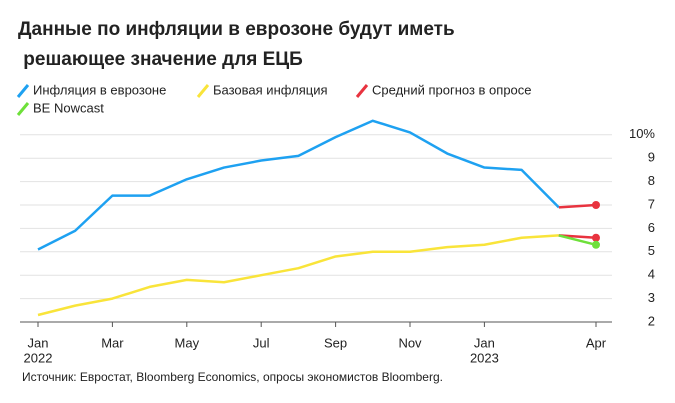  I want to click on legend-label: BE Nowcast, so click(68, 107).